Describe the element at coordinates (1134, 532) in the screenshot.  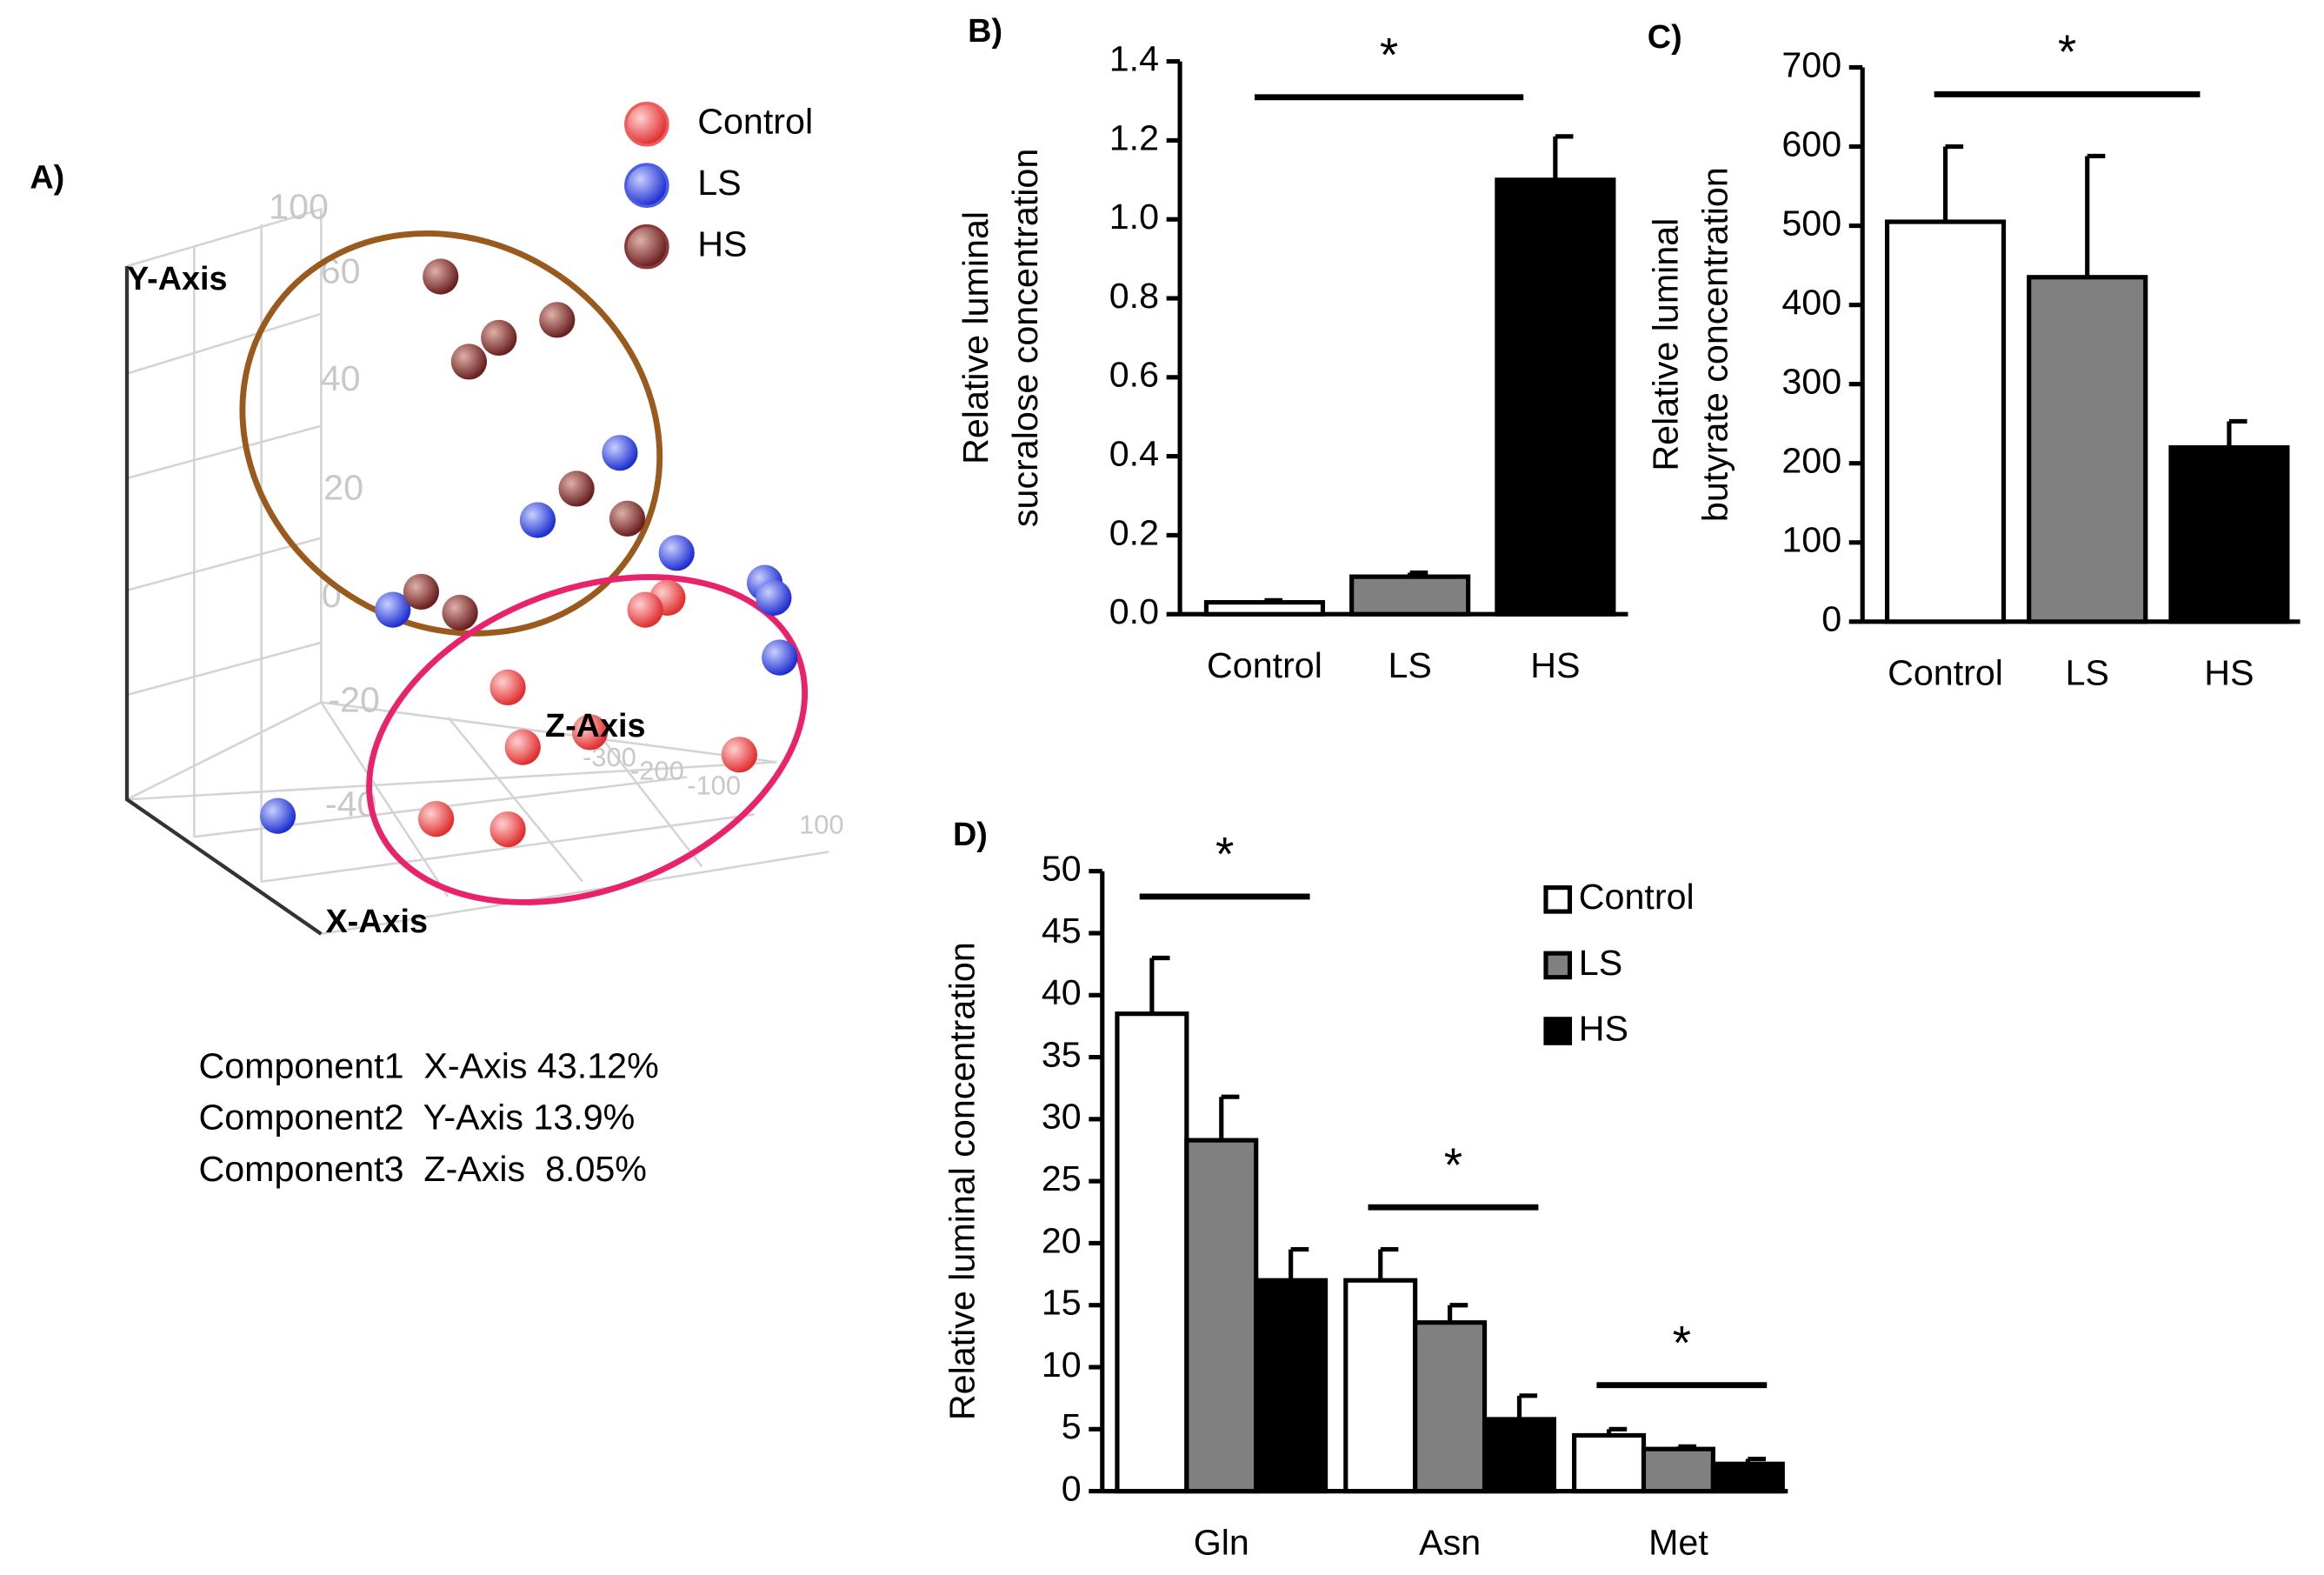
I see `y-tick-label: 0.2` at that location.